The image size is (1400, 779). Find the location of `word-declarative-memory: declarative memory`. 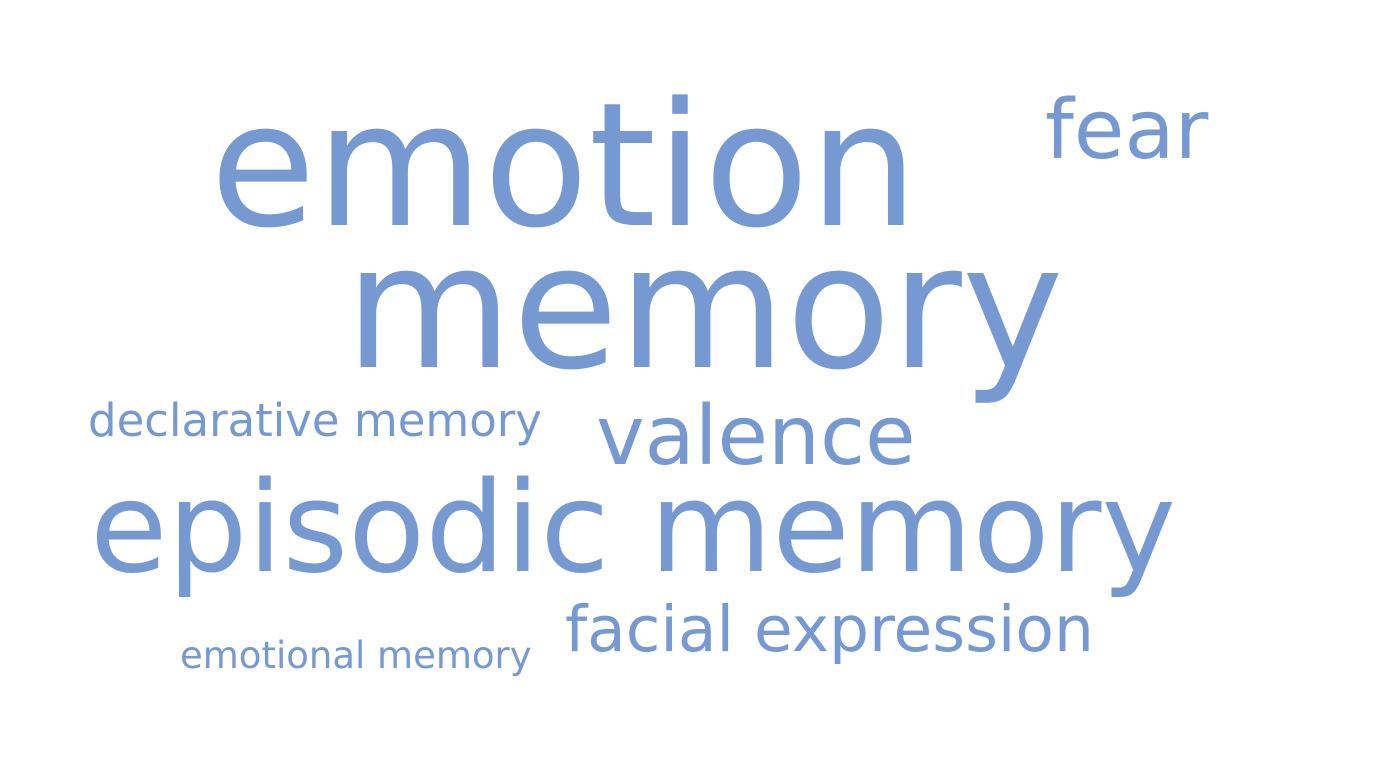

word-declarative-memory: declarative memory is located at coordinates (315, 420).